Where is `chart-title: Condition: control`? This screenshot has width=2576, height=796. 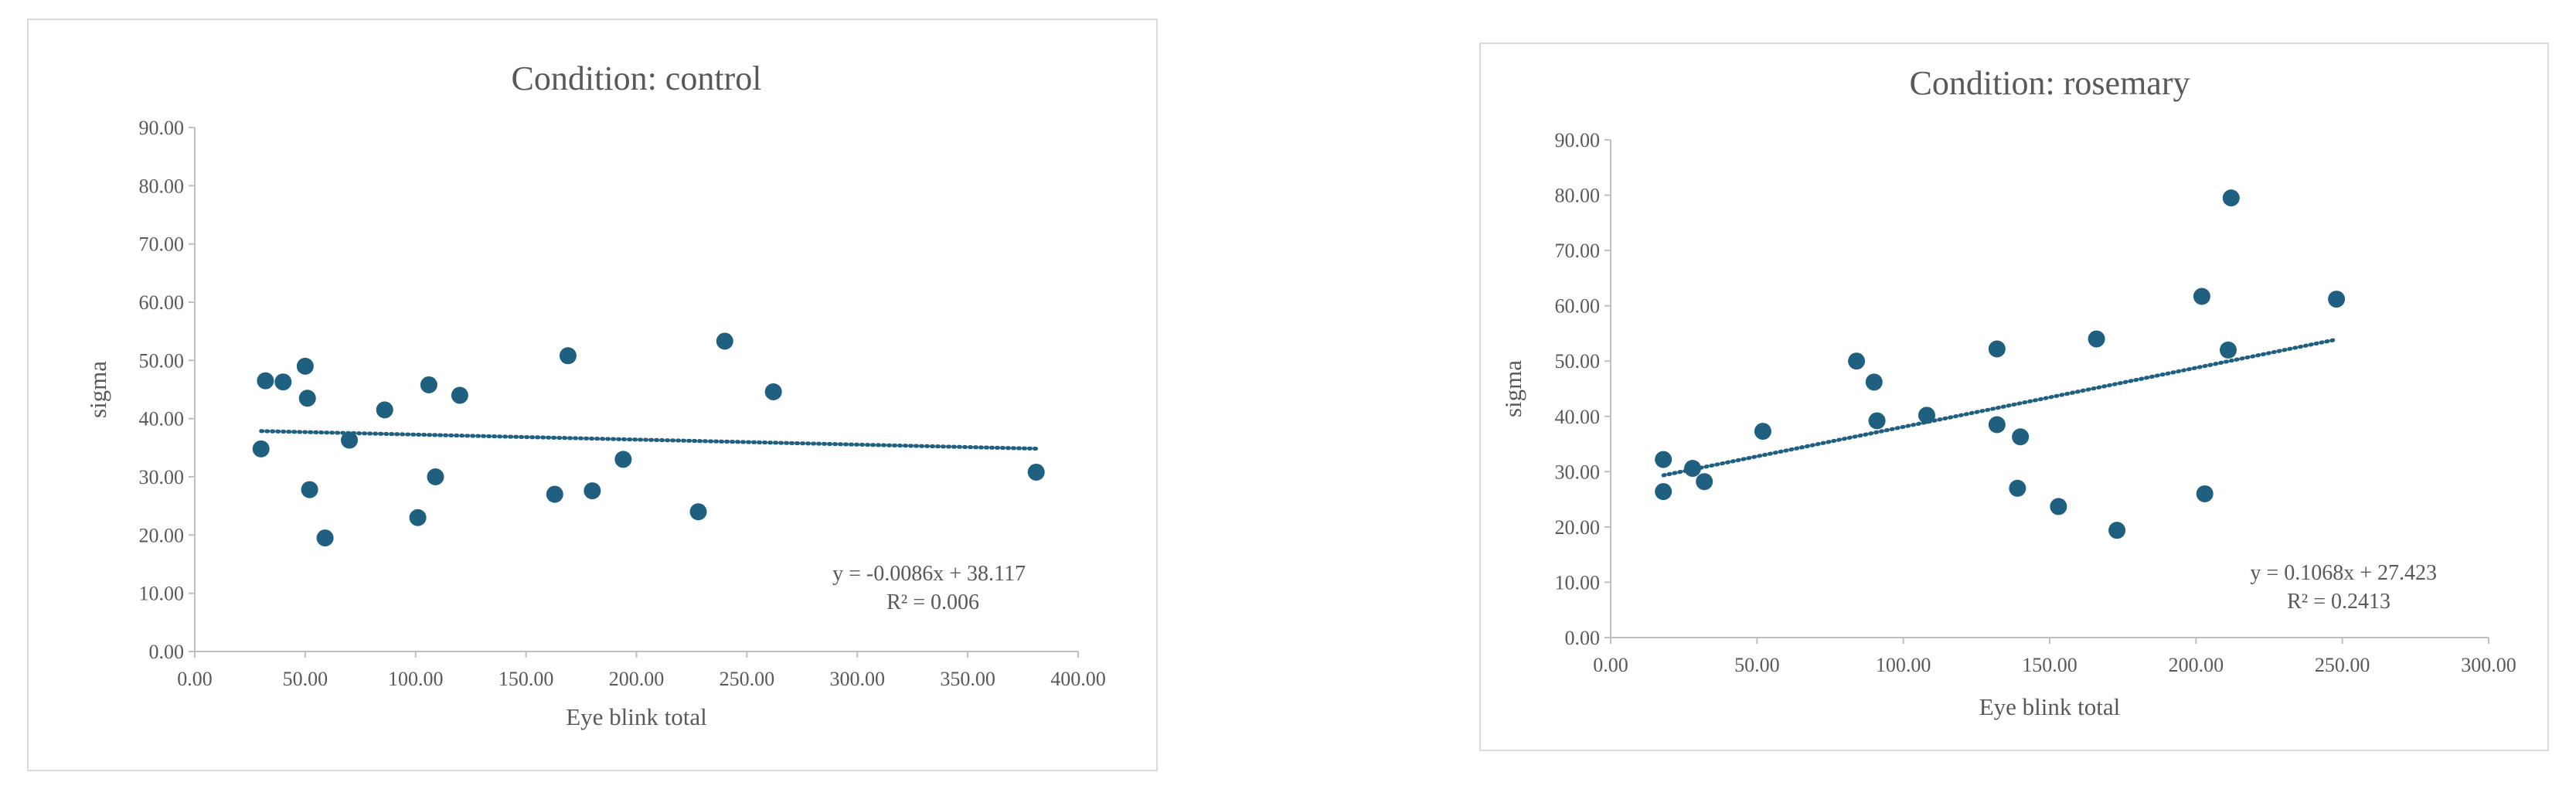 chart-title: Condition: control is located at coordinates (637, 79).